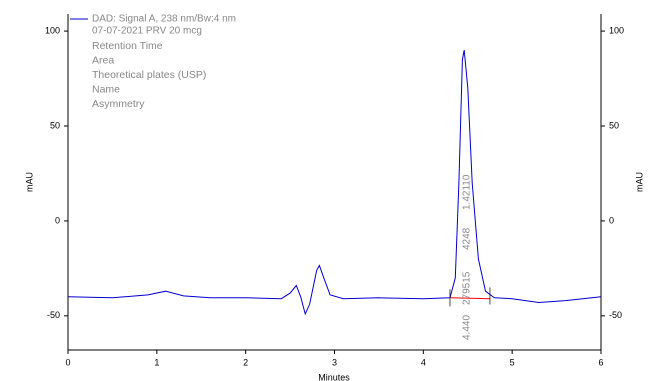 This screenshot has width=658, height=381. What do you see at coordinates (615, 315) in the screenshot?
I see `y2-tick-label: -50` at bounding box center [615, 315].